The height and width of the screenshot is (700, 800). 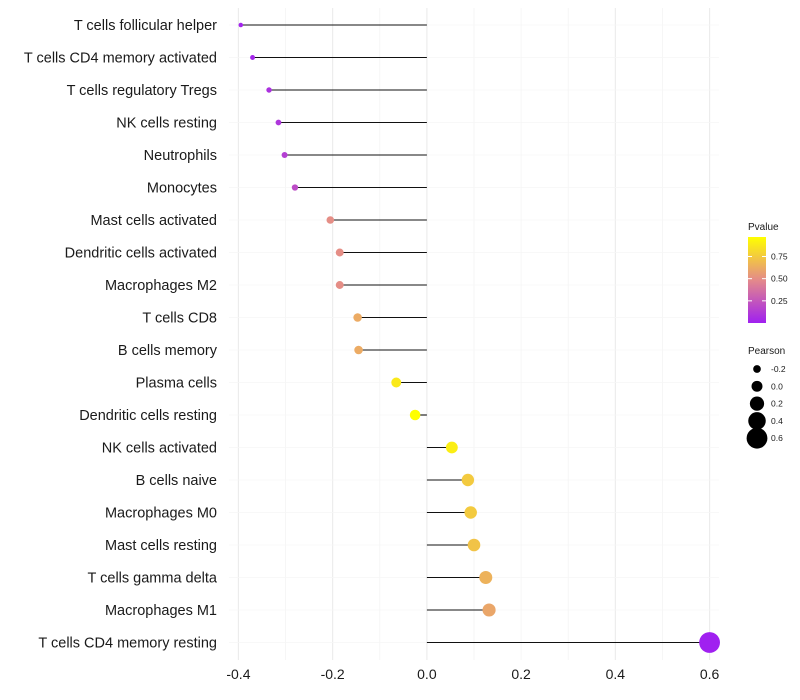 I want to click on category-label: Dendritic cells resting, so click(x=148, y=416).